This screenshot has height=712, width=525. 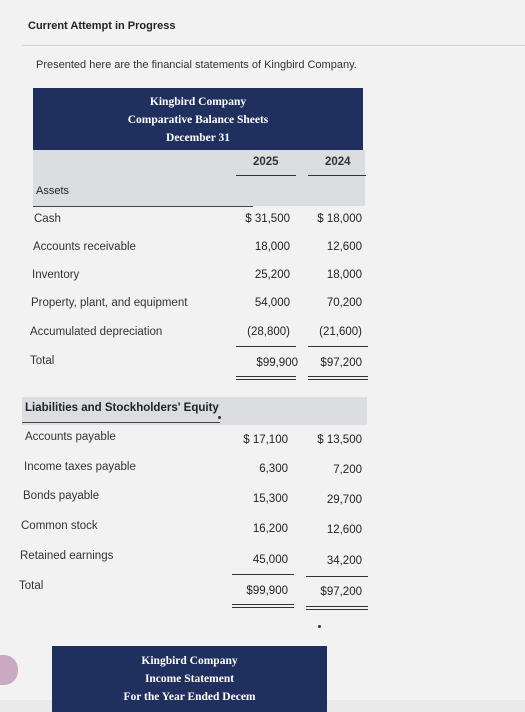 What do you see at coordinates (121, 422) in the screenshot?
I see `liabilities-heading-underline` at bounding box center [121, 422].